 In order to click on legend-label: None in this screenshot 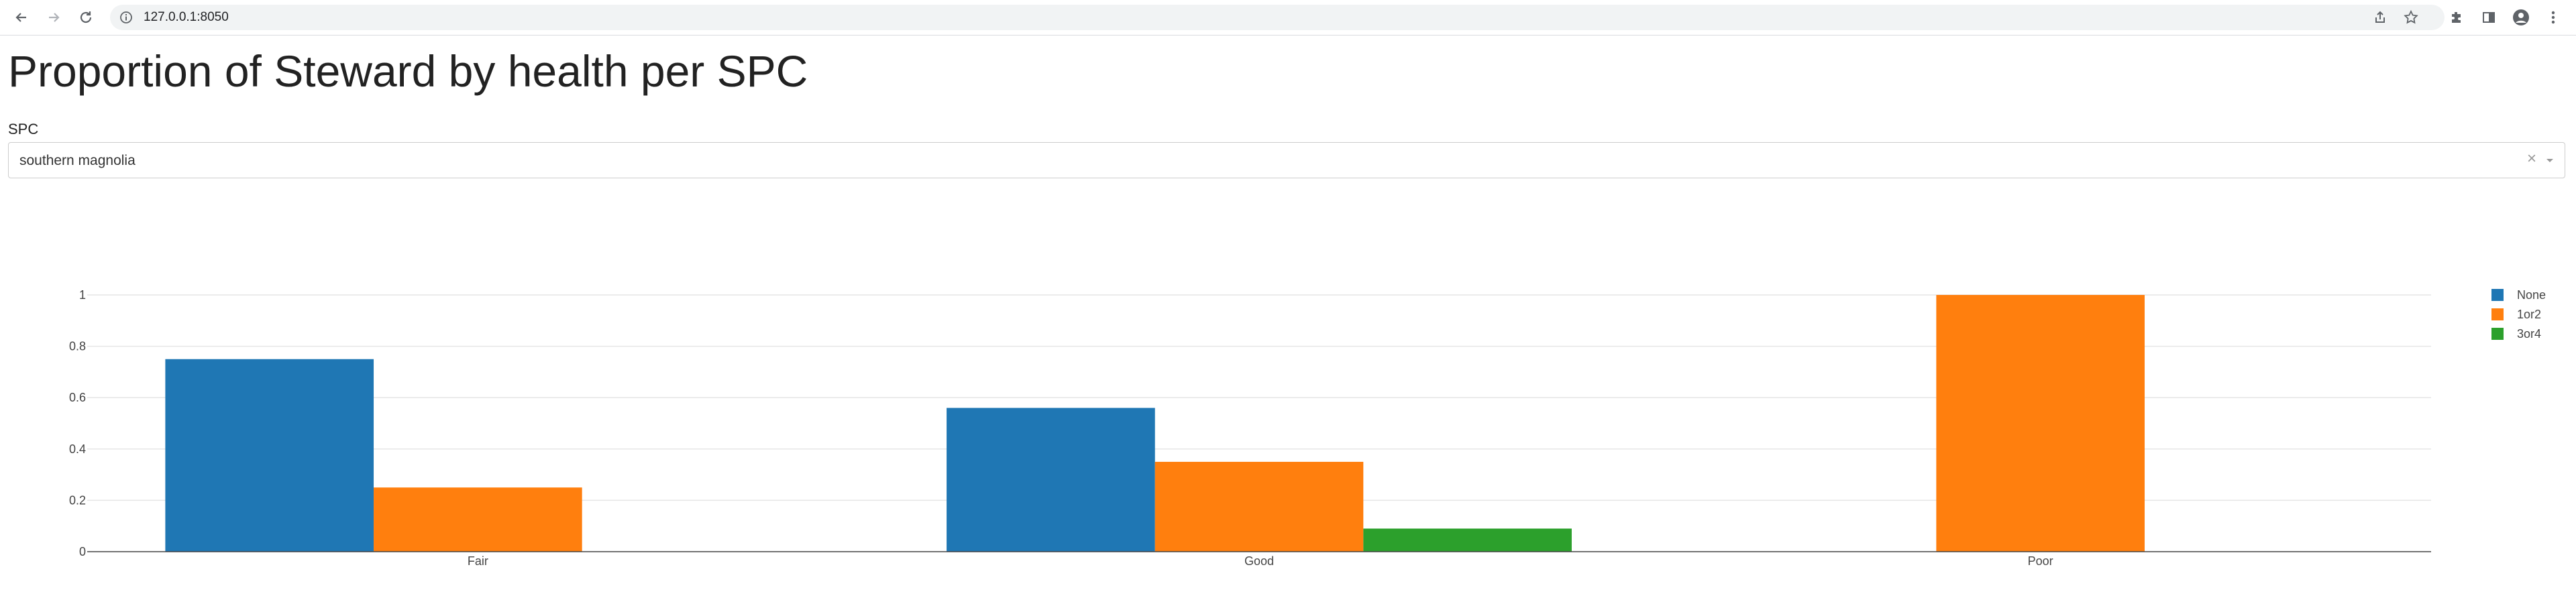, I will do `click(2531, 295)`.